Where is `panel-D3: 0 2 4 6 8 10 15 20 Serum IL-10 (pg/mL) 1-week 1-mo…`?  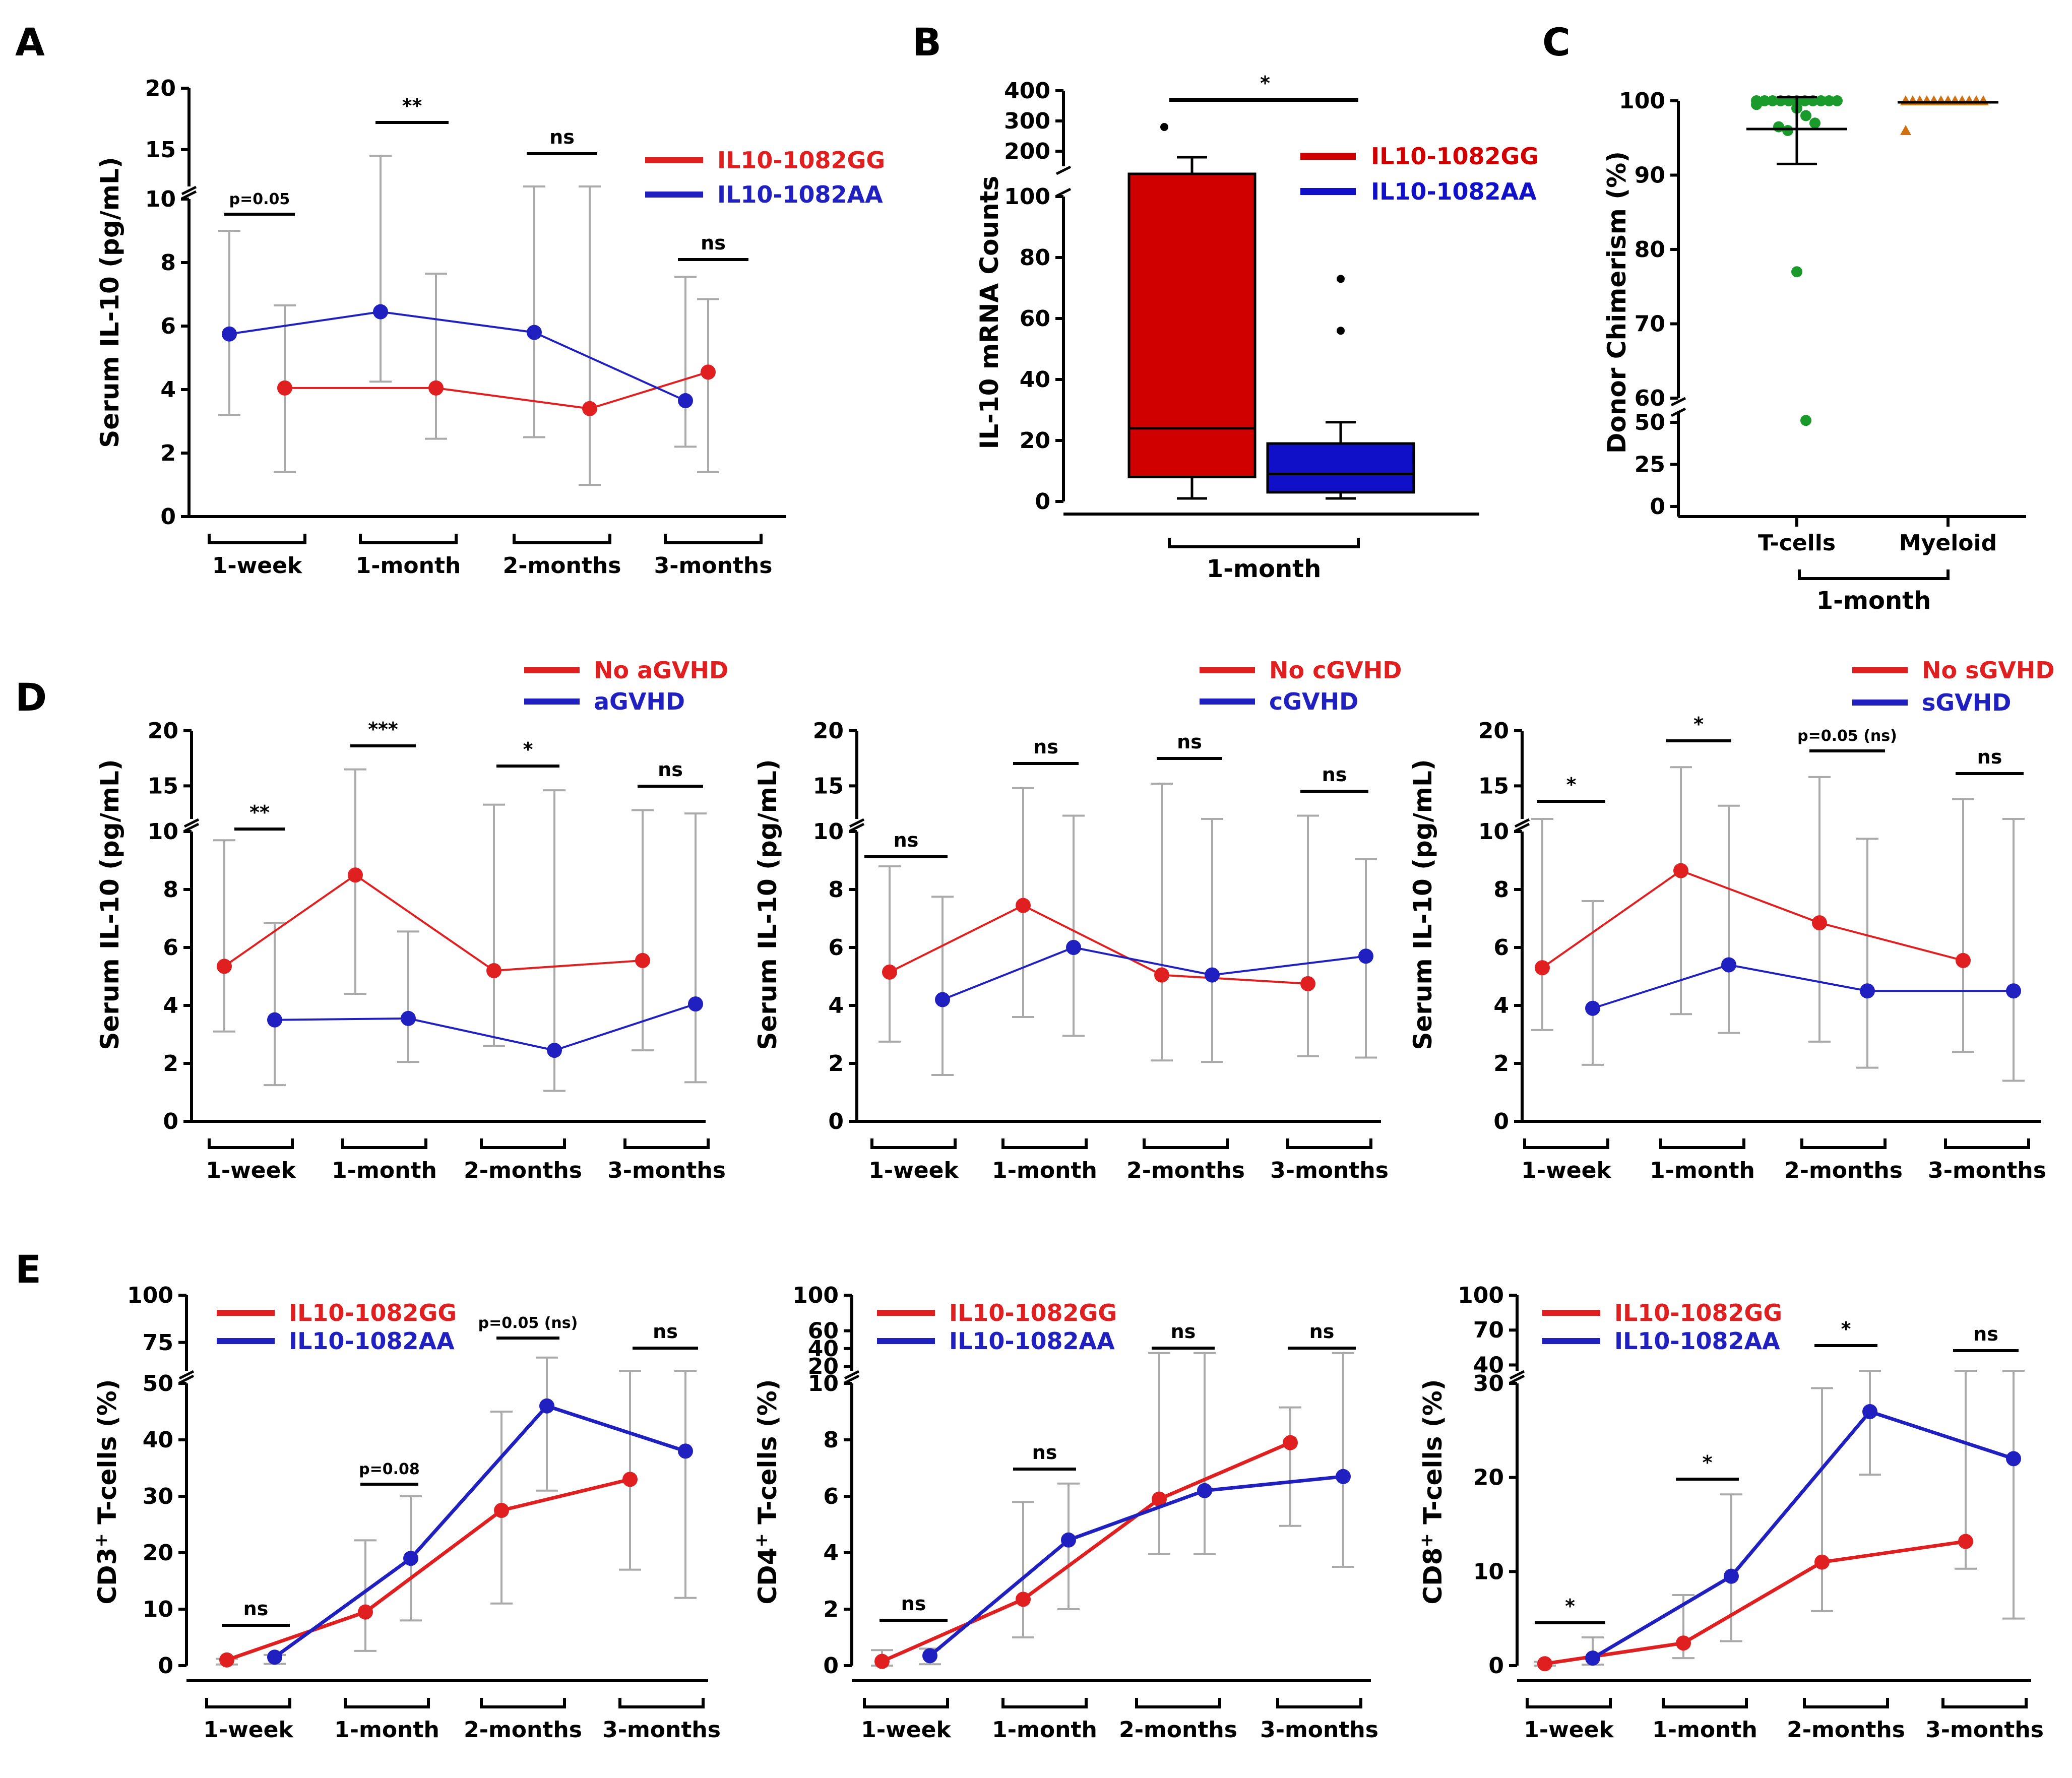
panel-D3: 0 2 4 6 8 10 15 20 Serum IL-10 (pg/mL) 1-week 1-mo… is located at coordinates (1731, 920).